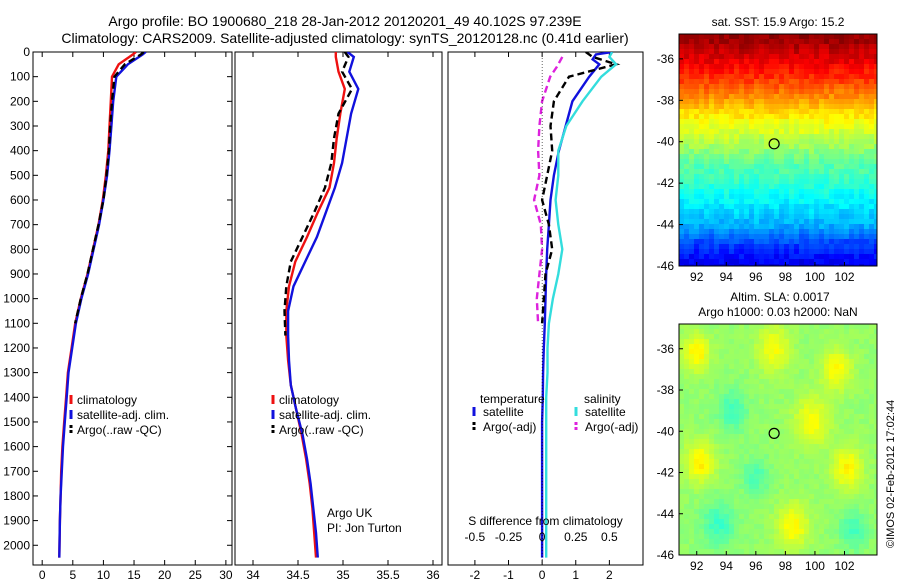 This screenshot has width=900, height=580. I want to click on temperature-legend-label: satellite-adj. clim., so click(123, 415).